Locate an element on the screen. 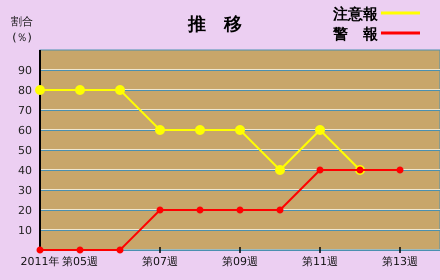  y-tick-label: 40 is located at coordinates (25, 170).